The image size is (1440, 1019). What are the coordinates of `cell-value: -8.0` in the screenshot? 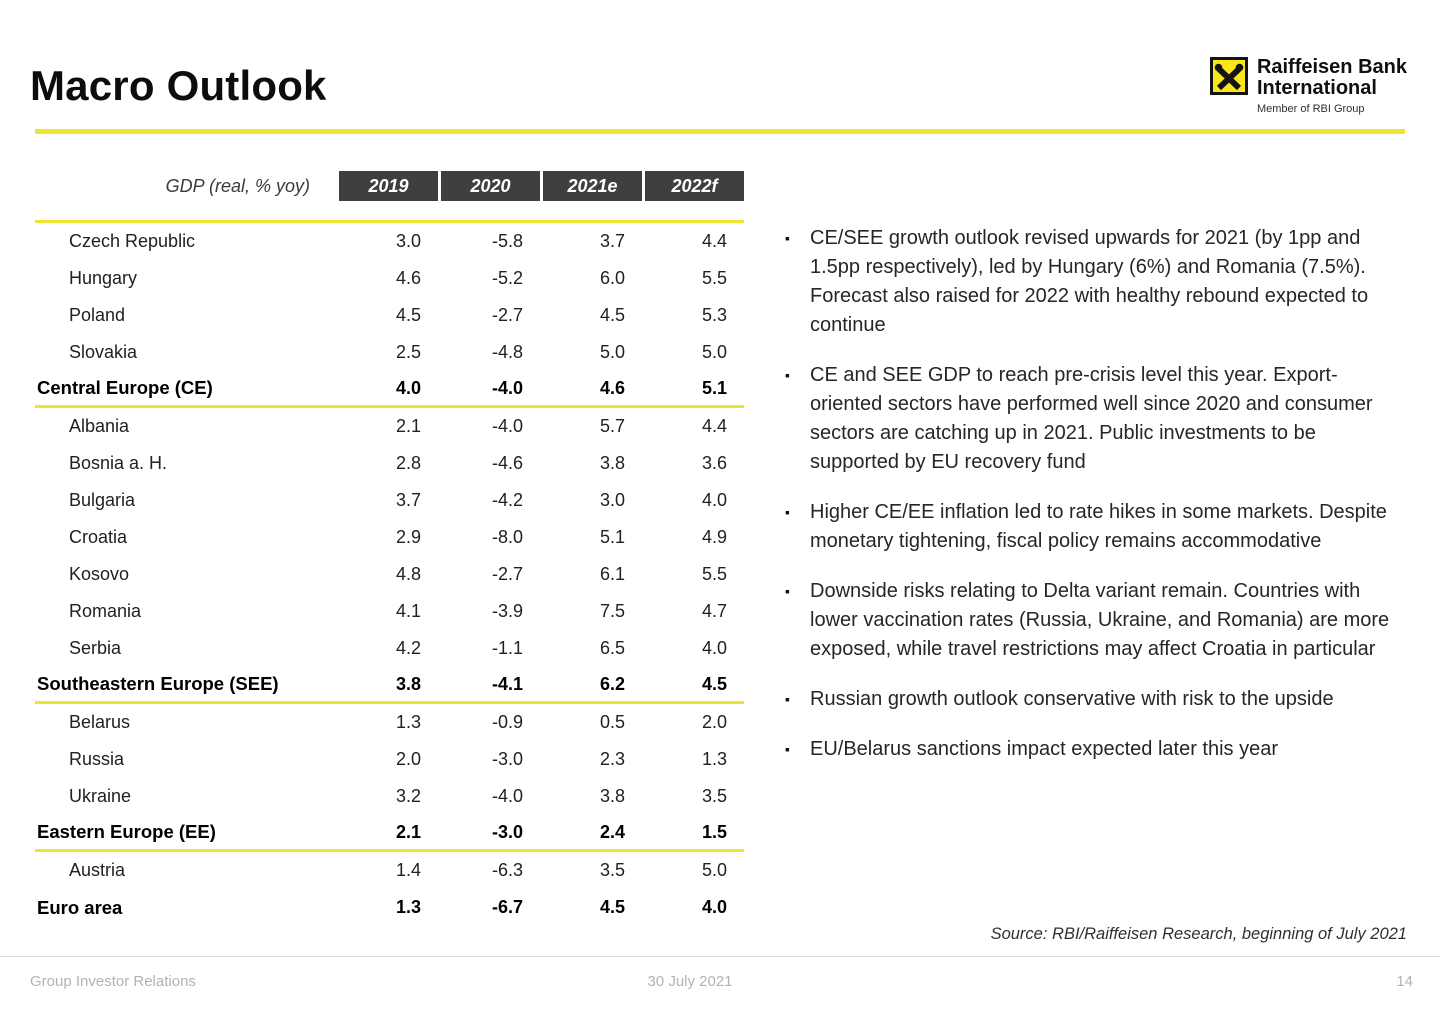 It's located at (507, 537).